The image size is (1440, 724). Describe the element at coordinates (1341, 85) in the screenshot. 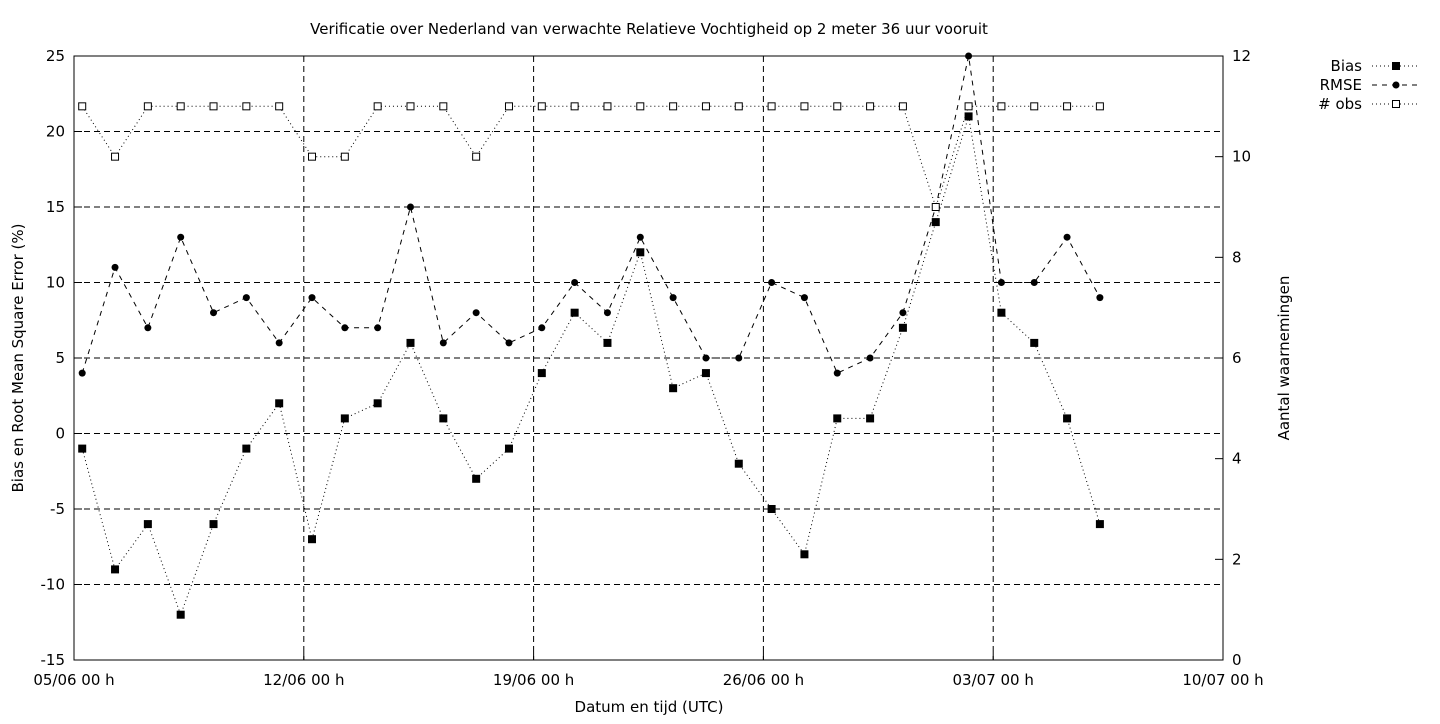

I see `legend-label-rmse: RMSE` at that location.